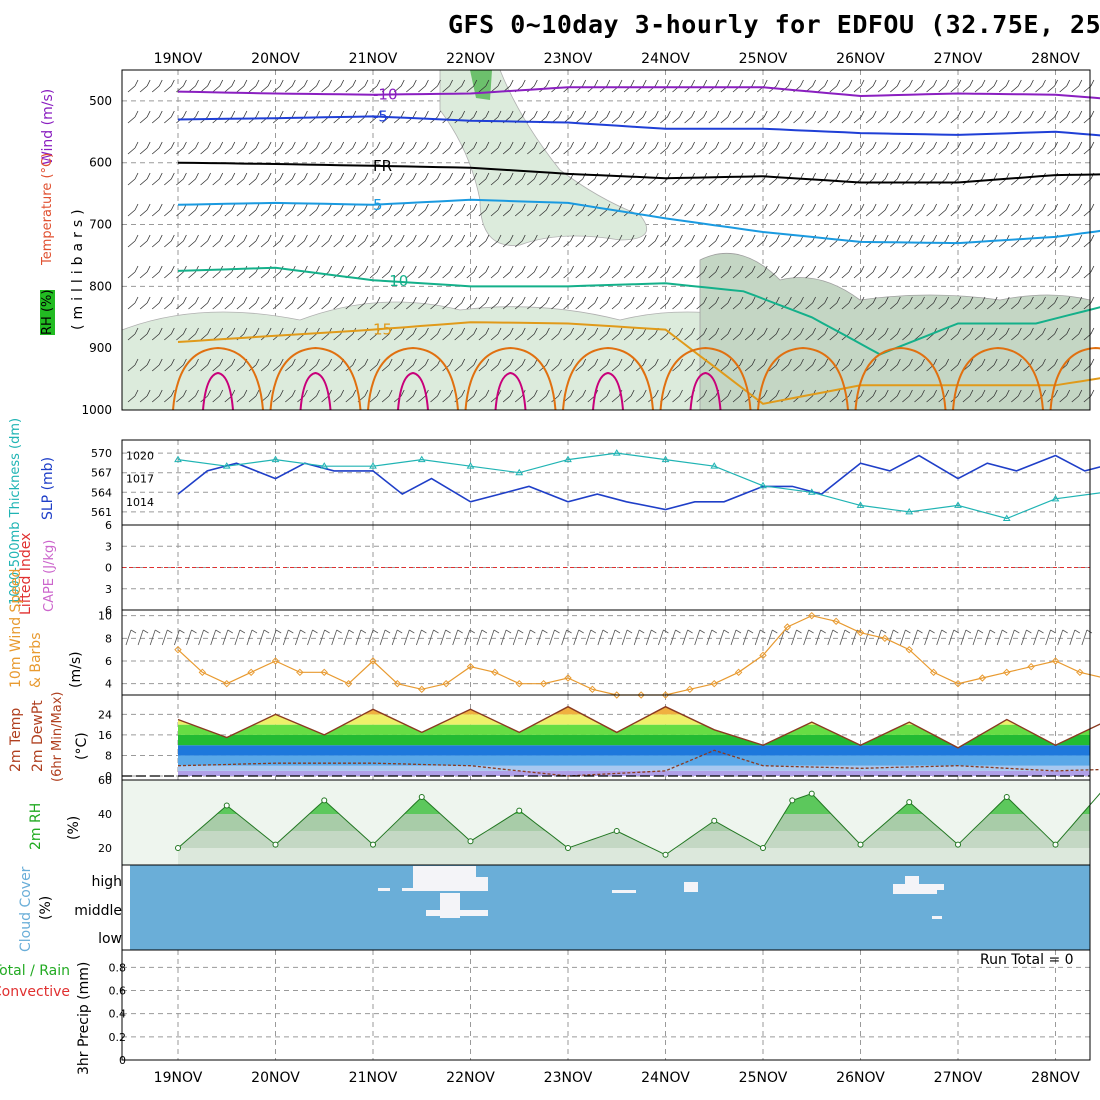 The image size is (1100, 1100). Describe the element at coordinates (382, 166) in the screenshot. I see `isotherm-label-0: FR` at that location.